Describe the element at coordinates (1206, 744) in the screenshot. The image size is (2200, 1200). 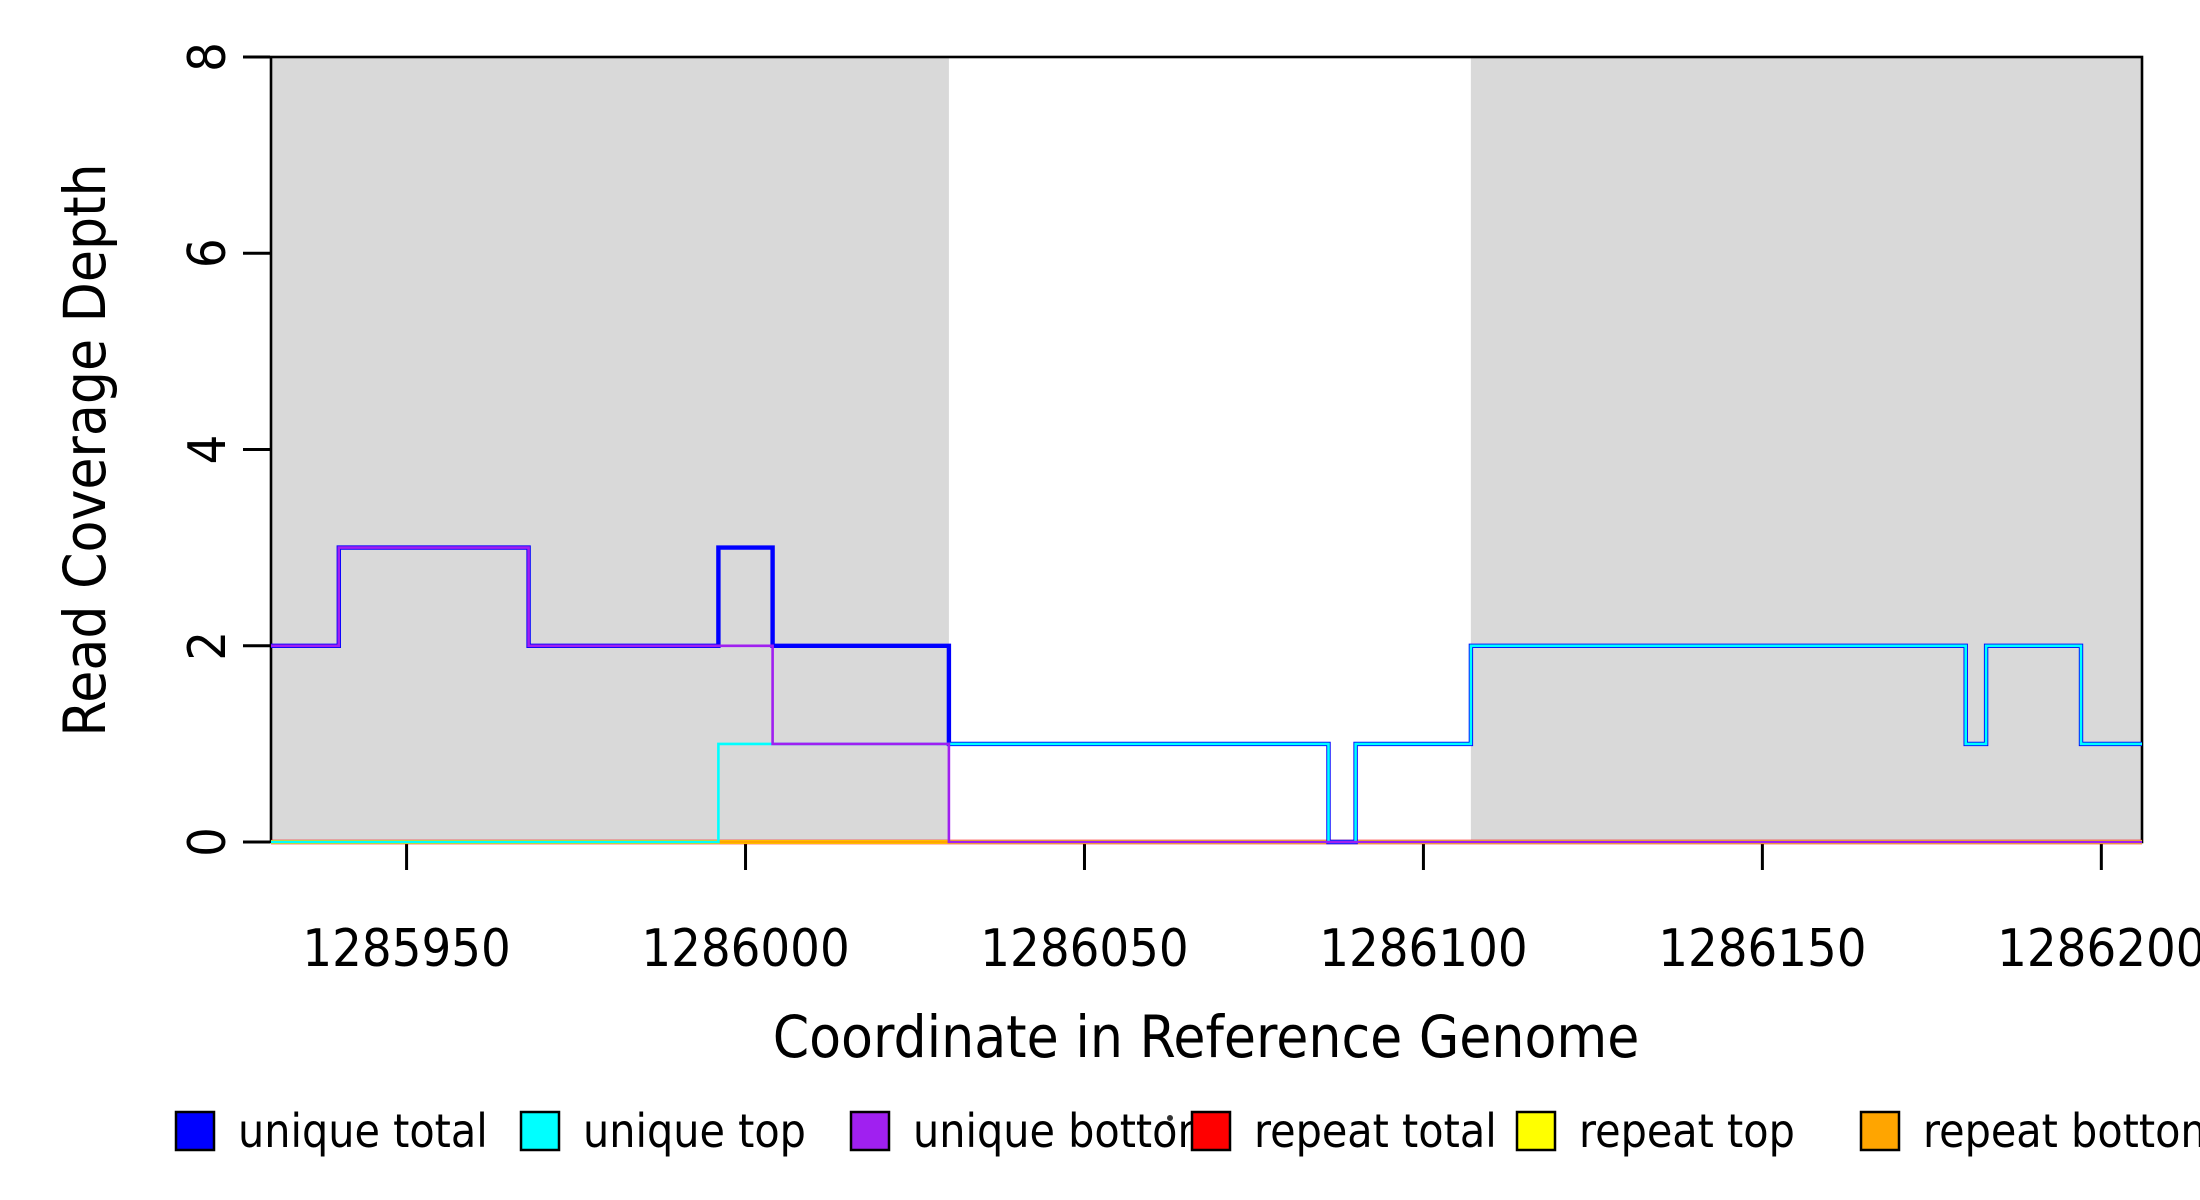
I see `series-unique-top` at that location.